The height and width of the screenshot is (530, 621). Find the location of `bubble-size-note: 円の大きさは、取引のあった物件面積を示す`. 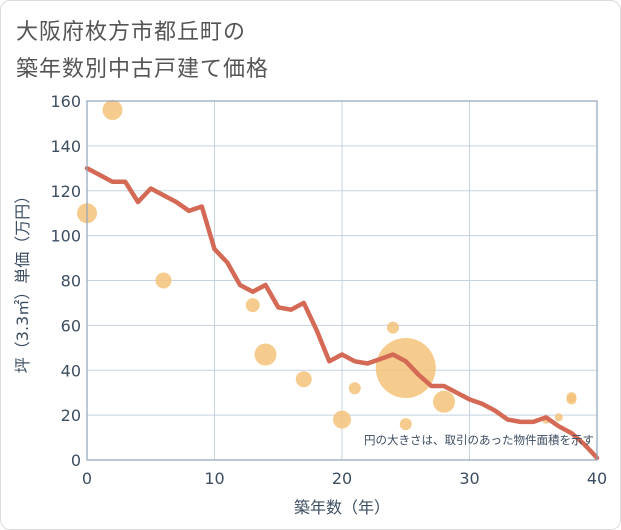

bubble-size-note: 円の大きさは、取引のあった物件面積を示す is located at coordinates (479, 440).